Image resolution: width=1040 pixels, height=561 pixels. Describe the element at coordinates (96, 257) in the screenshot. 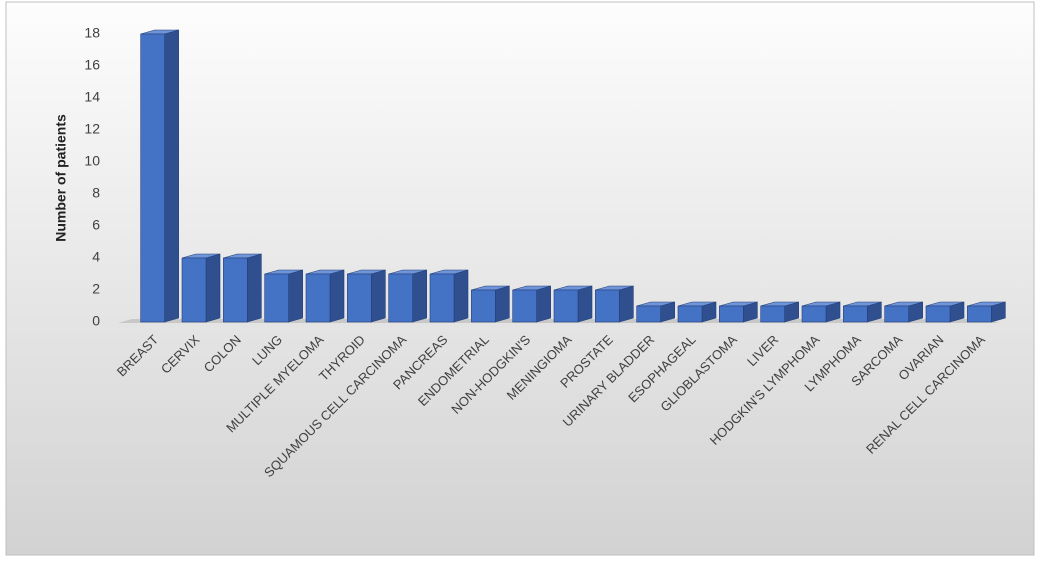

I see `y-tick-label: 4` at that location.